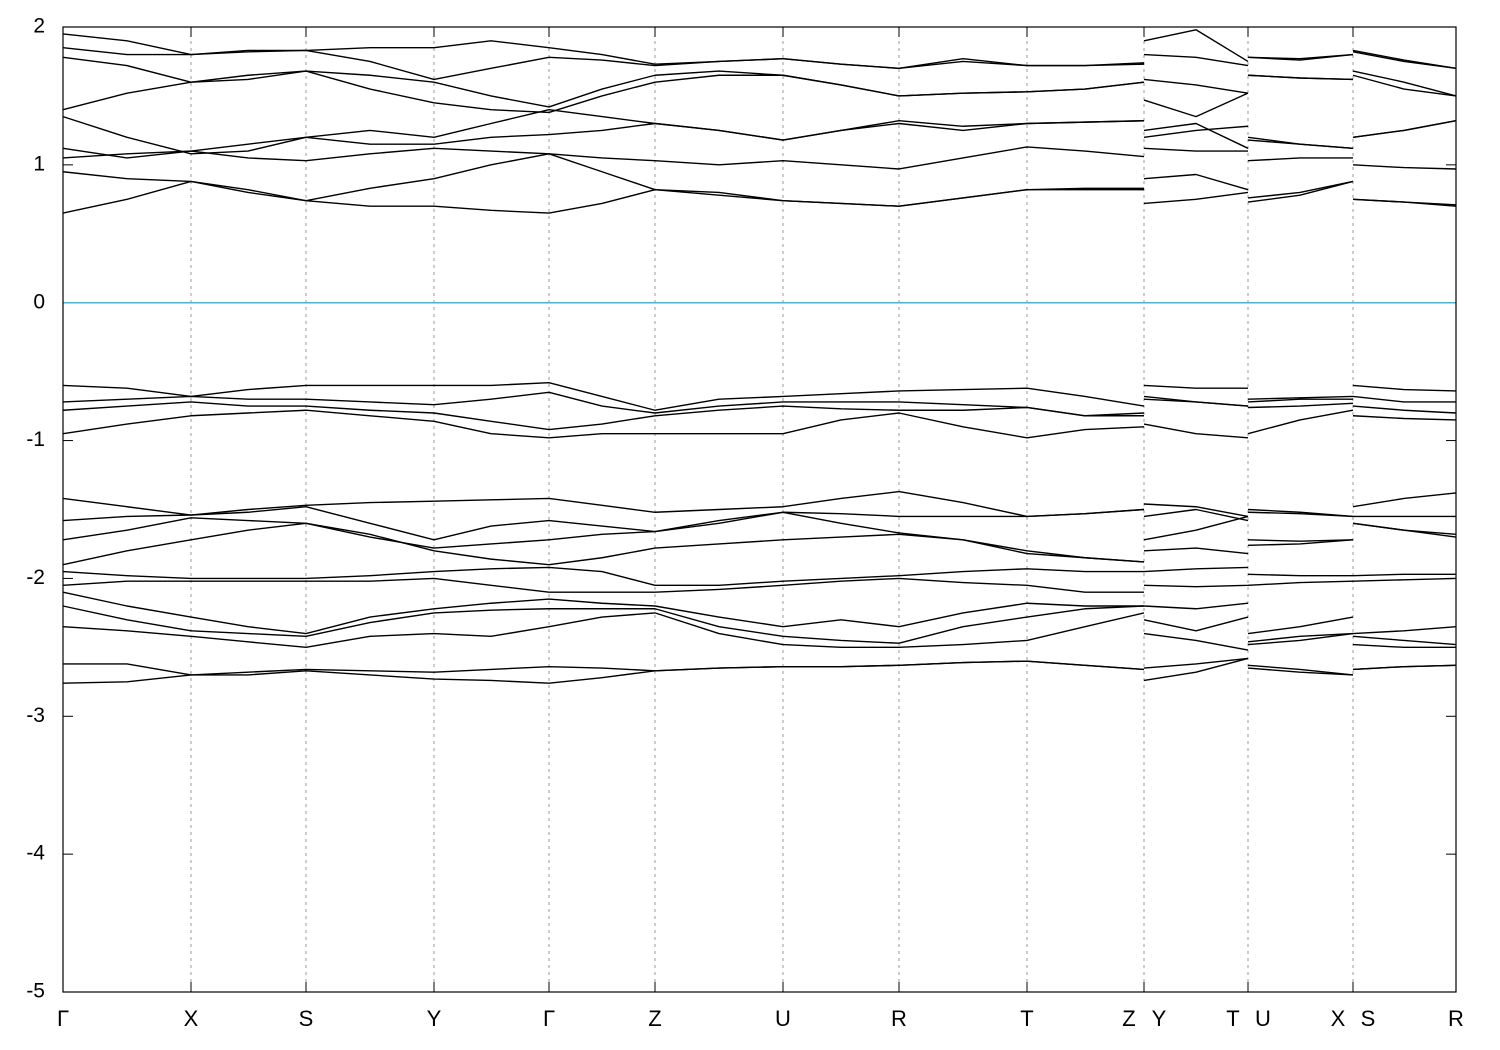 The width and height of the screenshot is (1500, 1050). What do you see at coordinates (35, 439) in the screenshot?
I see `y-tick-label: -1` at bounding box center [35, 439].